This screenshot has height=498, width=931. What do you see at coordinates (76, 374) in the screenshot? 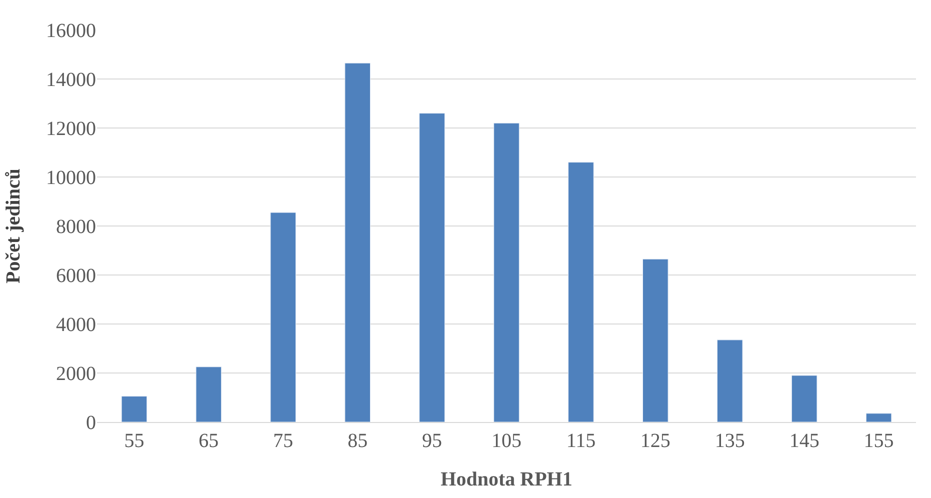
I see `y-tick-label: 2000` at bounding box center [76, 374].